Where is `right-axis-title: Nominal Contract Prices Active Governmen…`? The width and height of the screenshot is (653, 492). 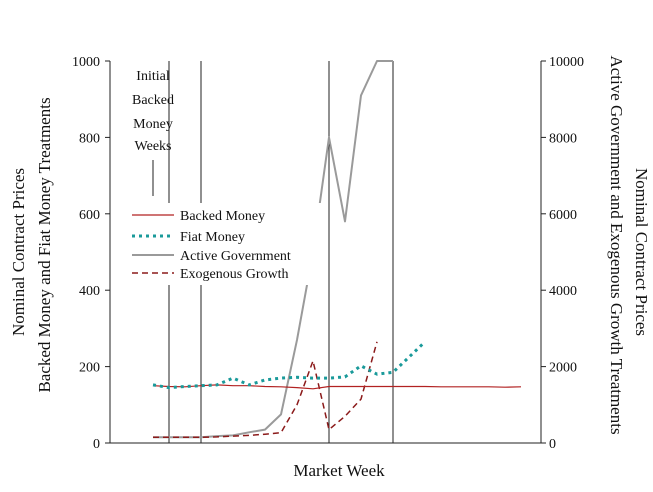
right-axis-title: Nominal Contract Prices Active Governmen… is located at coordinates (629, 244).